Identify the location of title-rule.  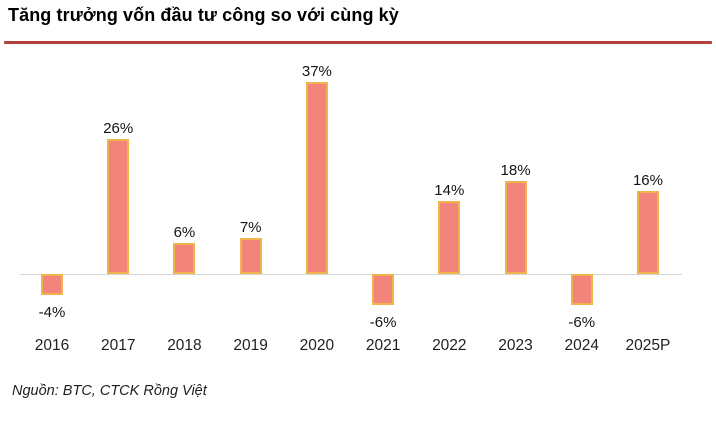
(358, 42).